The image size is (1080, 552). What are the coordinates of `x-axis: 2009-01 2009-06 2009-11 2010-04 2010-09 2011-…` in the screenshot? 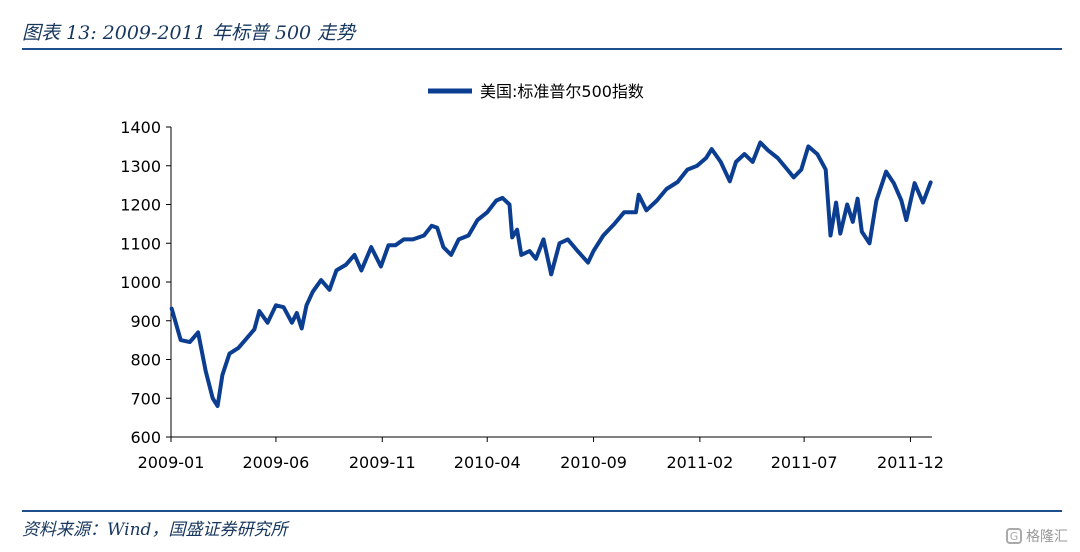 It's located at (541, 454).